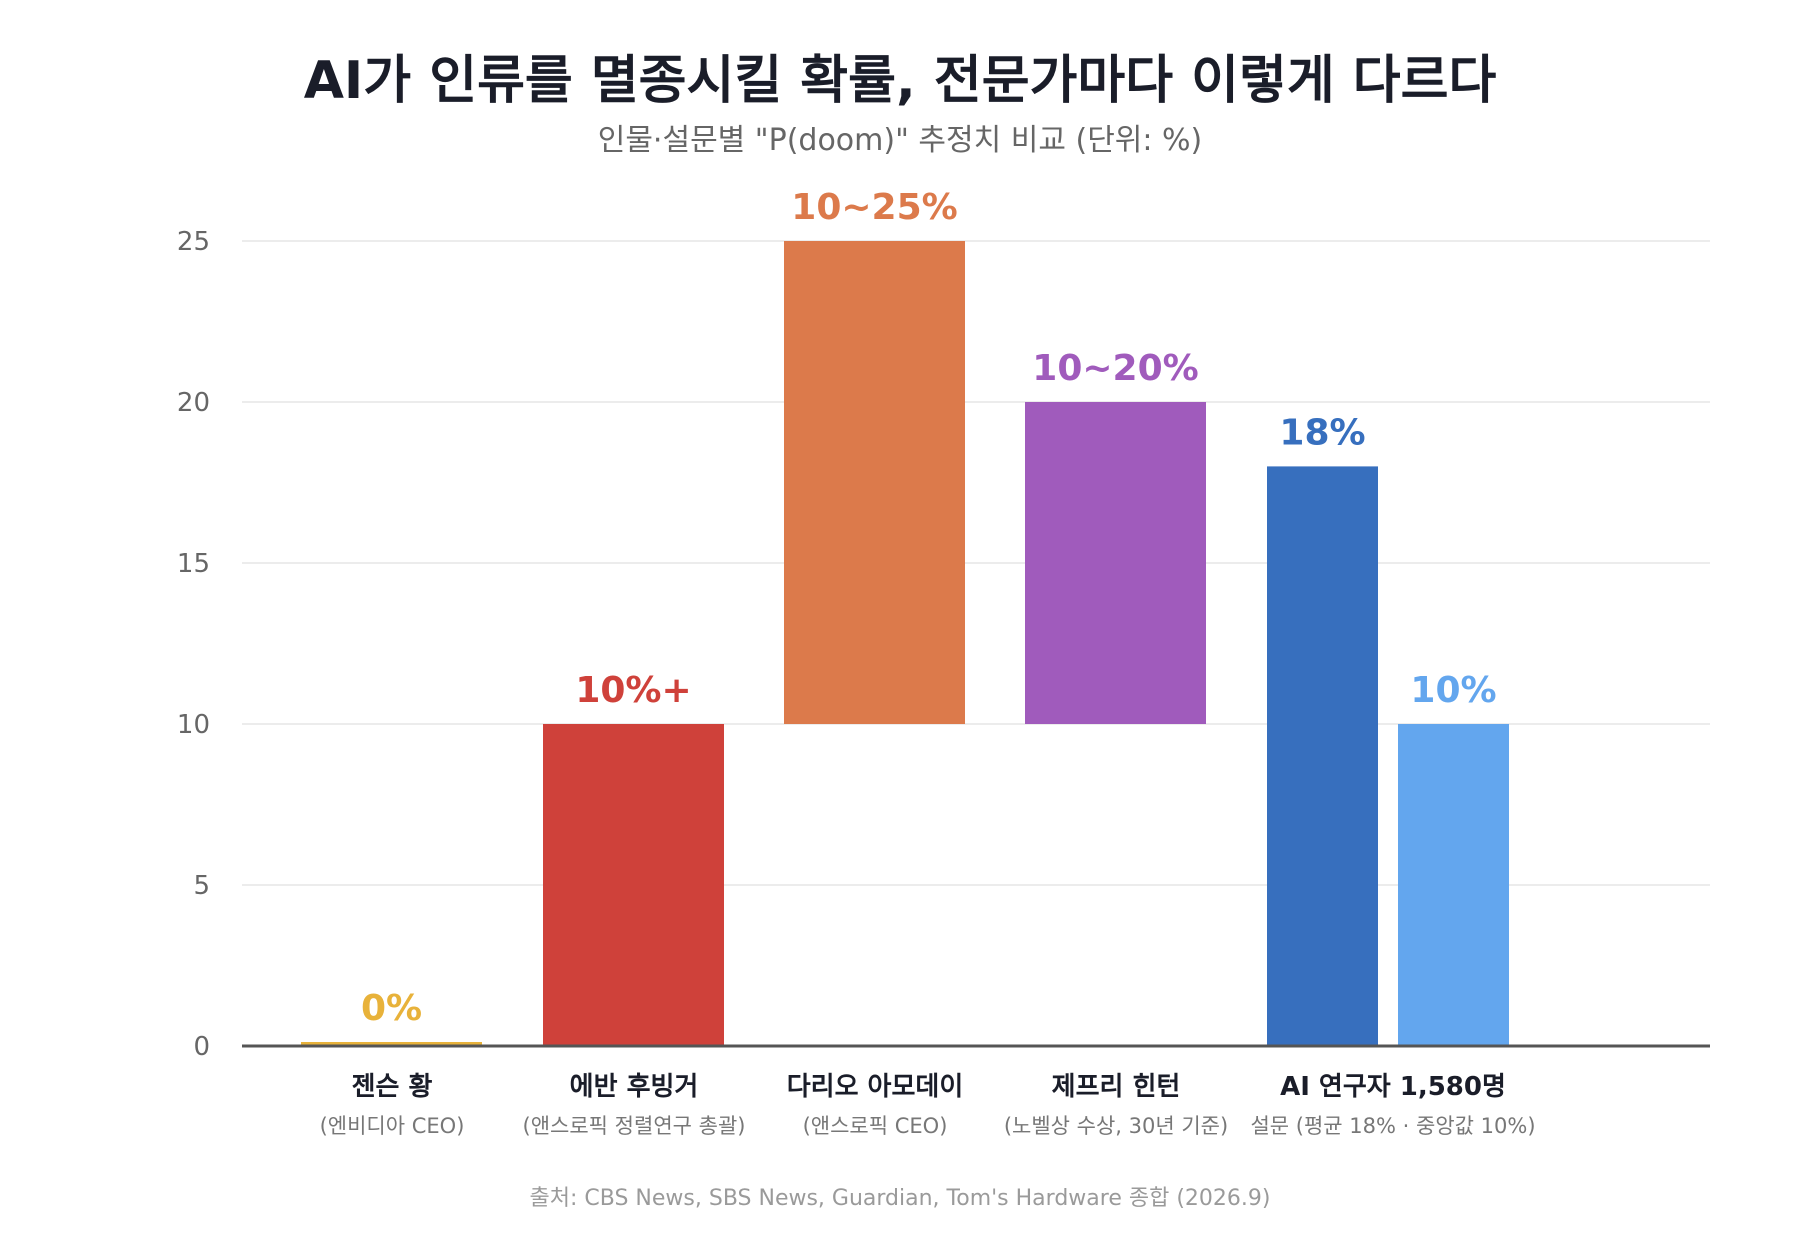 This screenshot has width=1800, height=1240. I want to click on category-label: 제프리 힌턴, so click(1116, 1087).